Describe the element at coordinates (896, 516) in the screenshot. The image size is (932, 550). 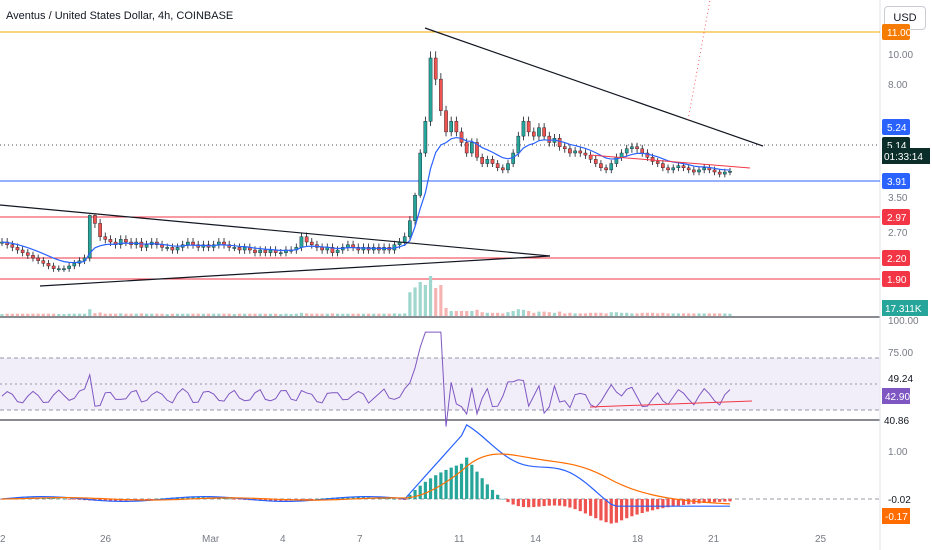
I see `macd-signal-bg` at that location.